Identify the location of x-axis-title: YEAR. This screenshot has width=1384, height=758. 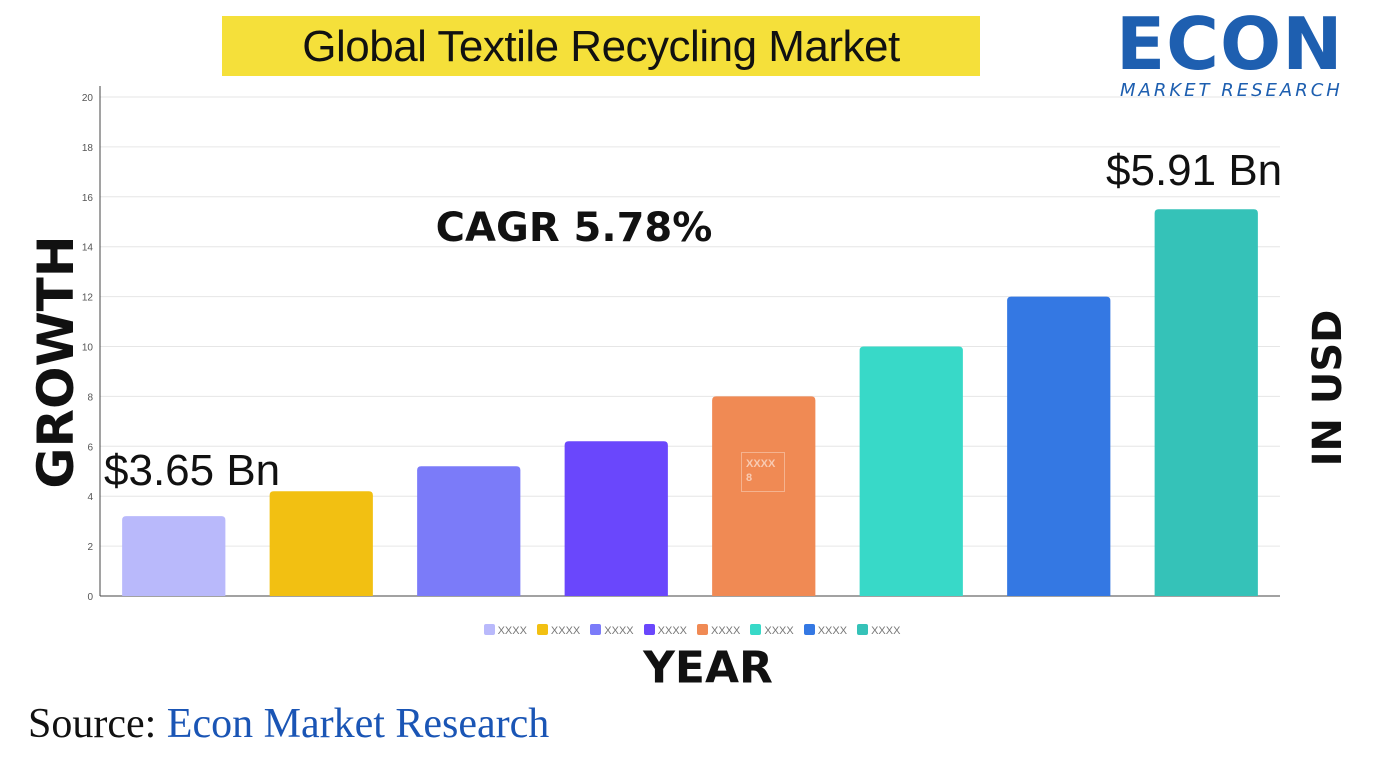
(708, 668).